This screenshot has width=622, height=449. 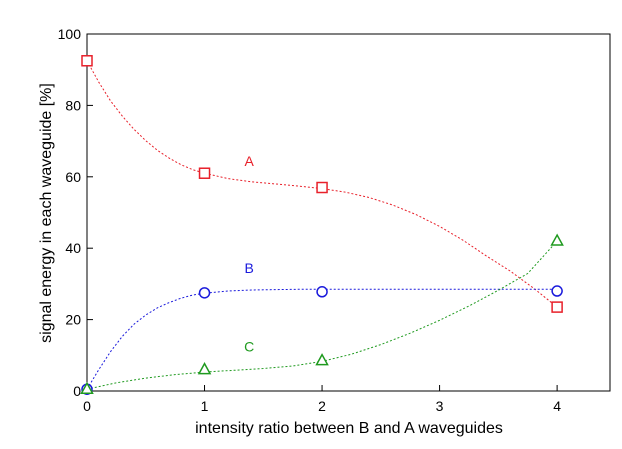 I want to click on x-tick-label: 0, so click(x=87, y=406).